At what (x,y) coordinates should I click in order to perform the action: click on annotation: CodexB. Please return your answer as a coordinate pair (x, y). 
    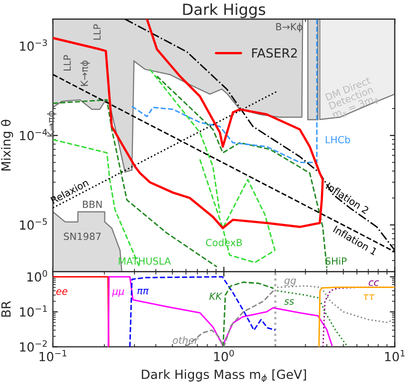
    Looking at the image, I should click on (224, 242).